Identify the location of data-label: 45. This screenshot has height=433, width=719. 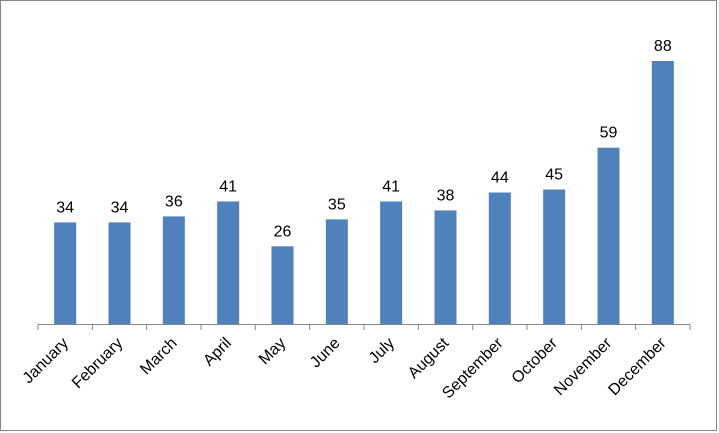
(554, 175).